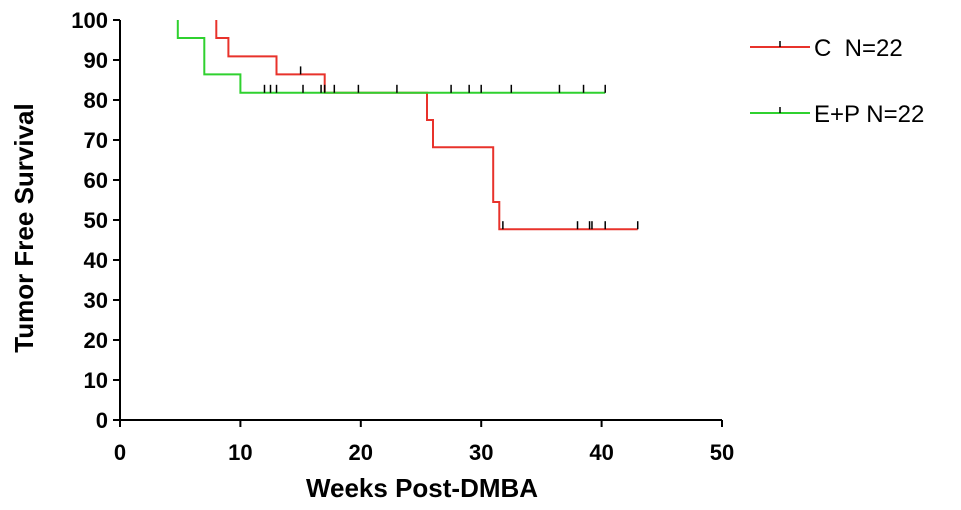 This screenshot has width=961, height=510. I want to click on y-tick-label: 10, so click(96, 380).